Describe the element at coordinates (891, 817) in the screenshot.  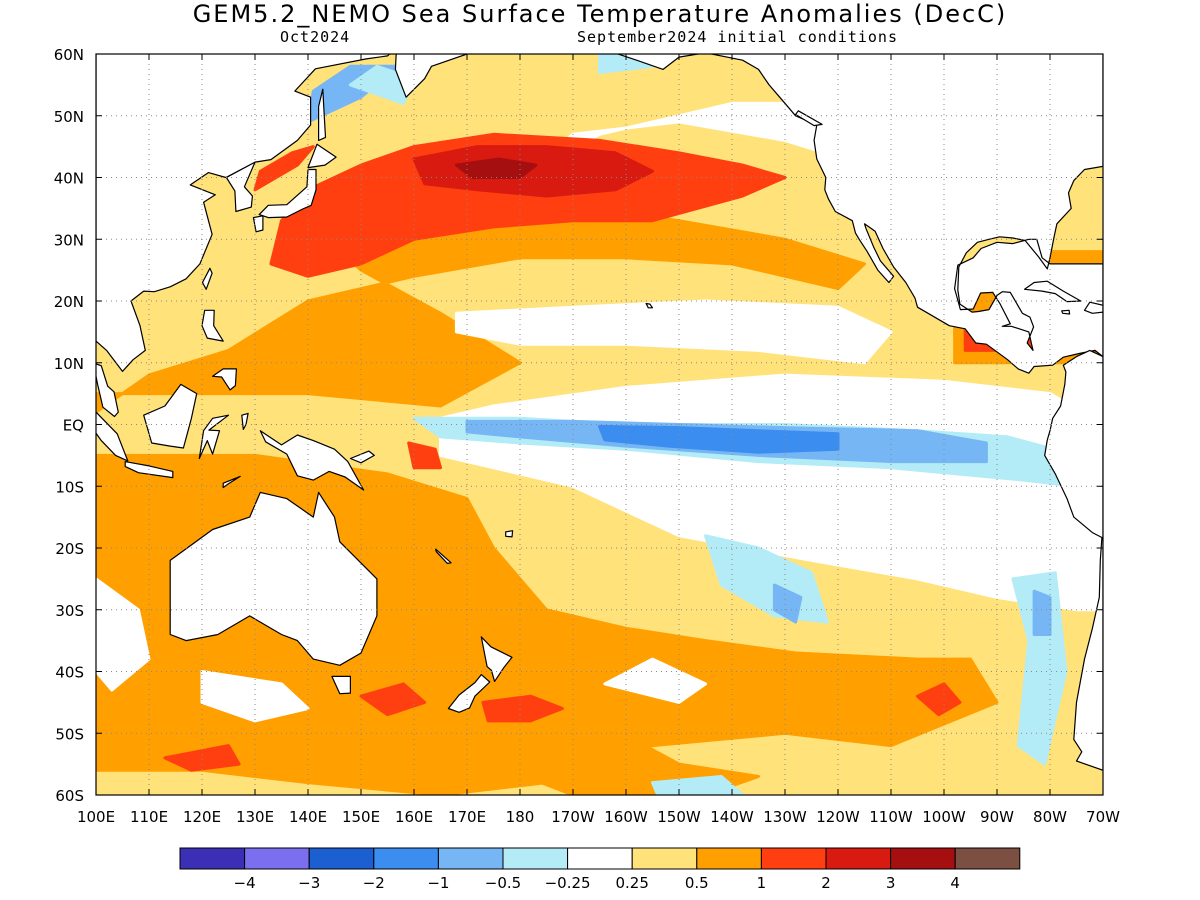
I see `longitude-label: 110W` at that location.